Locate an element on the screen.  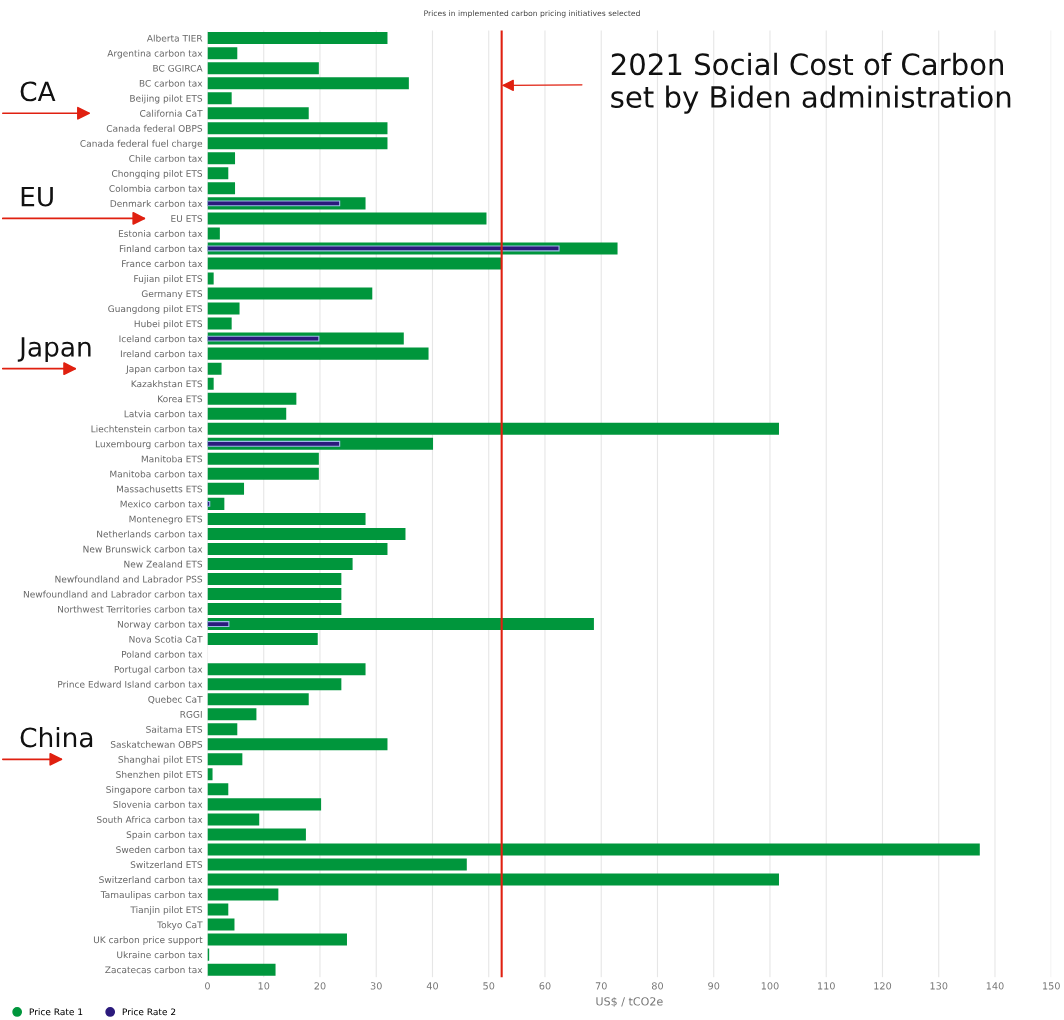
y-tick-label: Japan carbon tax is located at coordinates (164, 369).